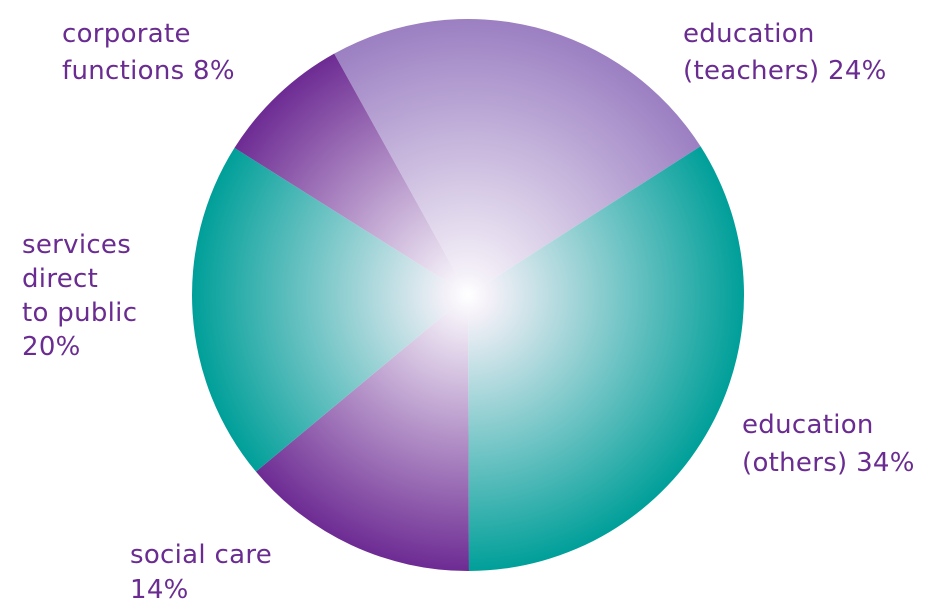 The image size is (934, 616). Describe the element at coordinates (785, 52) in the screenshot. I see `slice-label-education-teachers: education (teachers) 24%` at that location.